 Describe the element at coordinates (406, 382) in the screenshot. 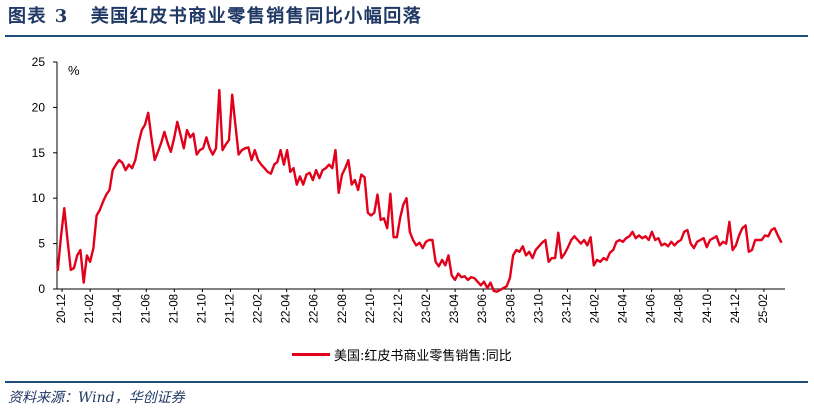

I see `source-divider` at that location.